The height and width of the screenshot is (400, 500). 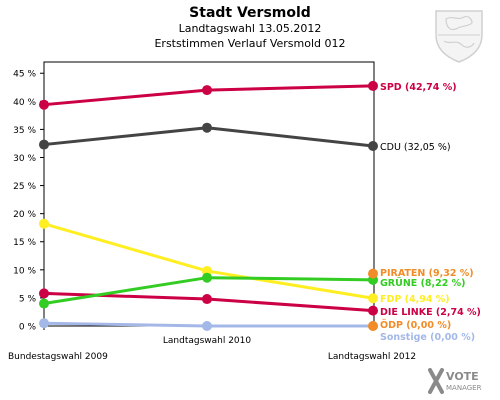 I want to click on y-tick-label: 40 %, so click(x=24, y=103).